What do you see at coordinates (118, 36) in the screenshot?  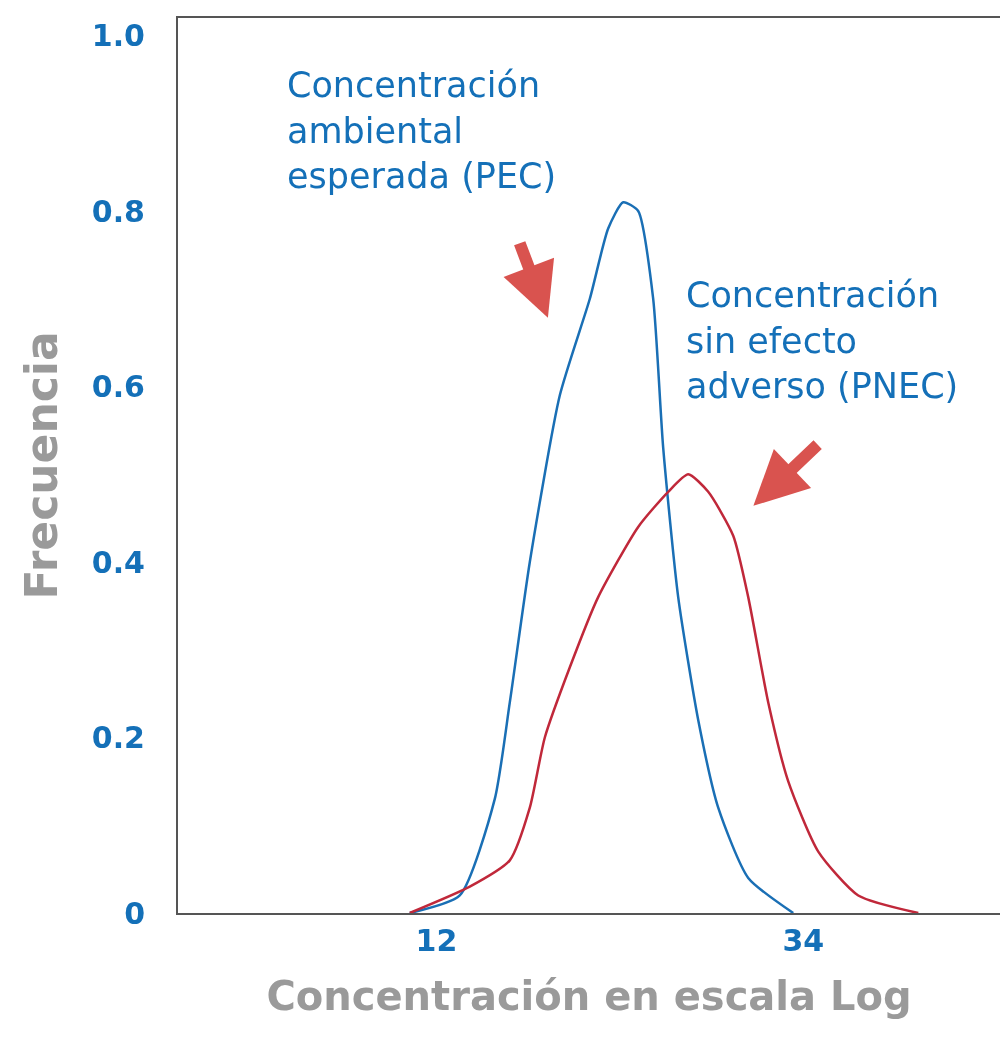 I see `y-tick-label: 1.0` at bounding box center [118, 36].